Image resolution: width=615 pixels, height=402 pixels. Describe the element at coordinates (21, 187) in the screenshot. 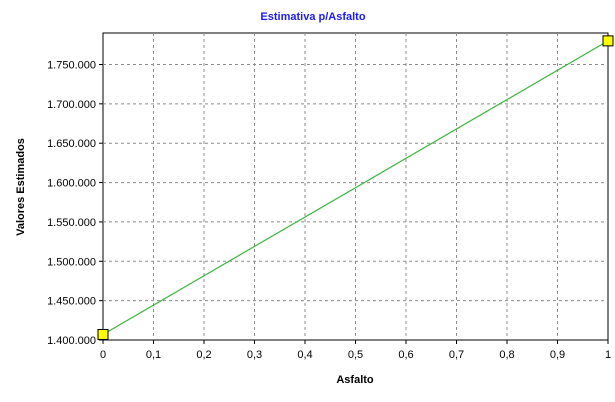

I see `y-axis-label: Valores Estimados` at that location.